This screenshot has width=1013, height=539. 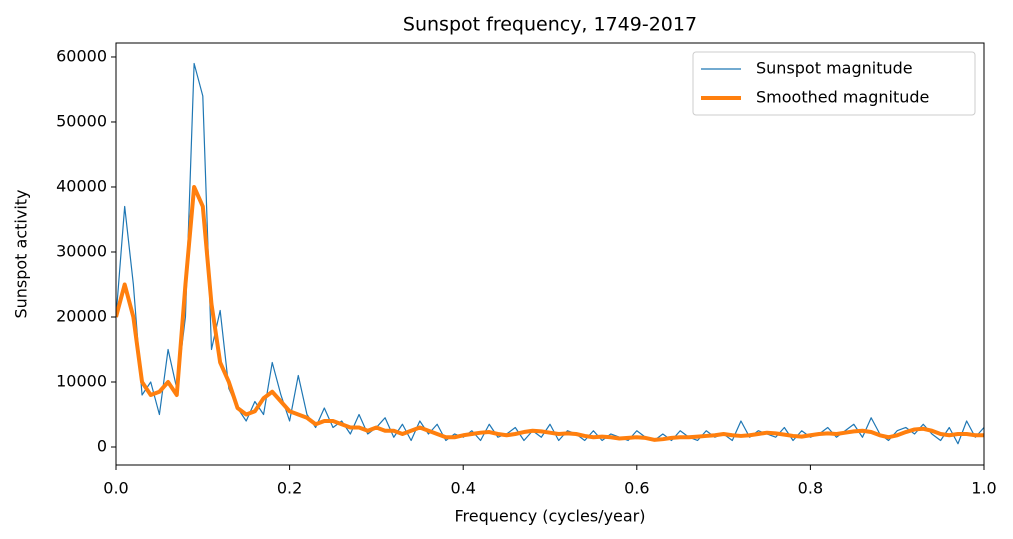 What do you see at coordinates (842, 97) in the screenshot?
I see `legend-label: Smoothed magnitude` at bounding box center [842, 97].